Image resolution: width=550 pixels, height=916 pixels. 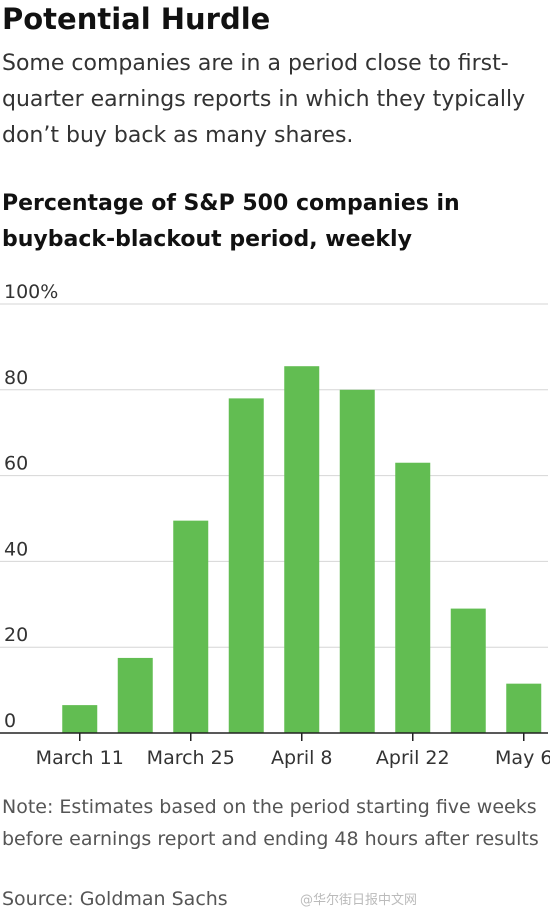 I want to click on y-axis-labels: 0 20 40 60 80 100%, so click(x=31, y=506).